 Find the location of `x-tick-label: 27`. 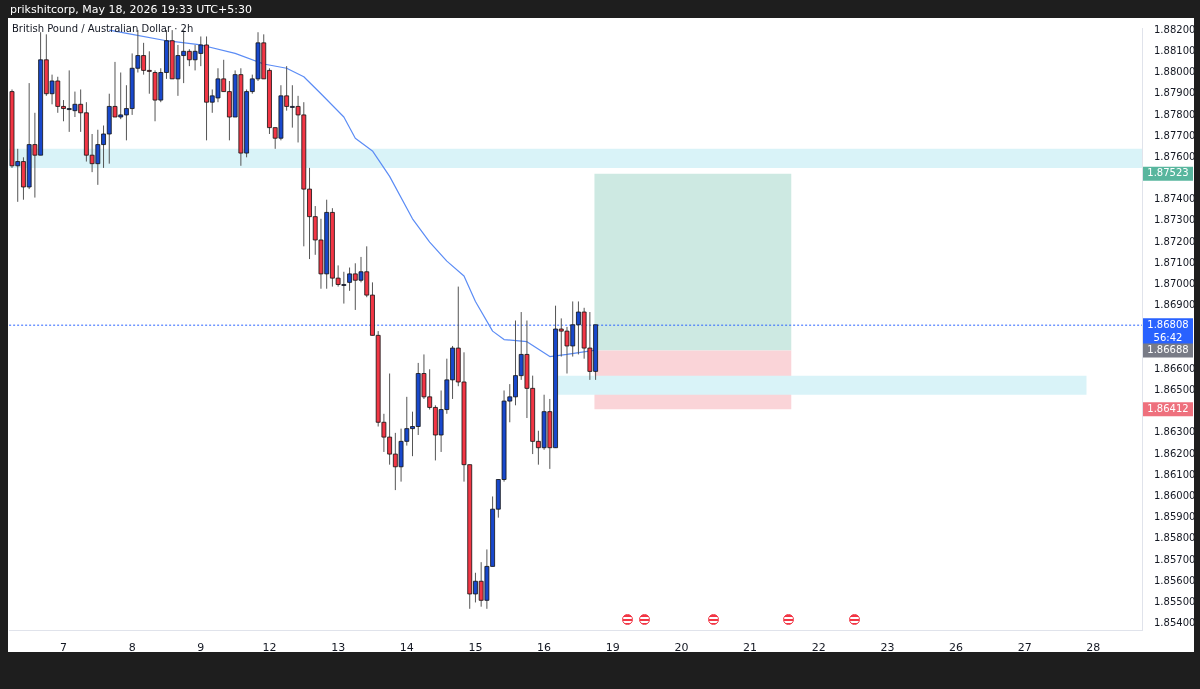

x-tick-label: 27 is located at coordinates (1024, 648).